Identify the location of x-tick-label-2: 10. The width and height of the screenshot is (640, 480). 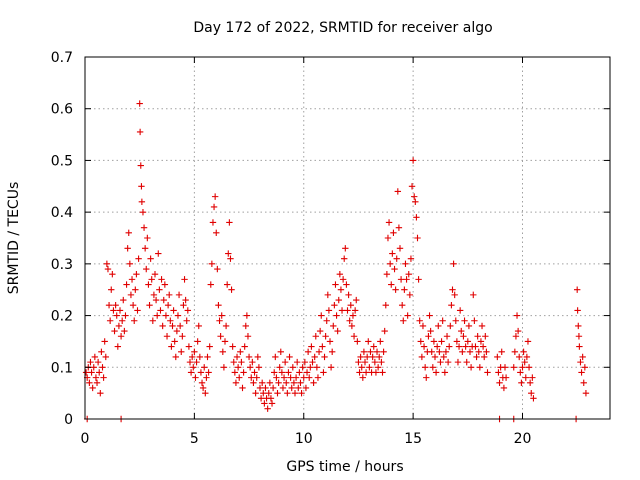
(304, 439).